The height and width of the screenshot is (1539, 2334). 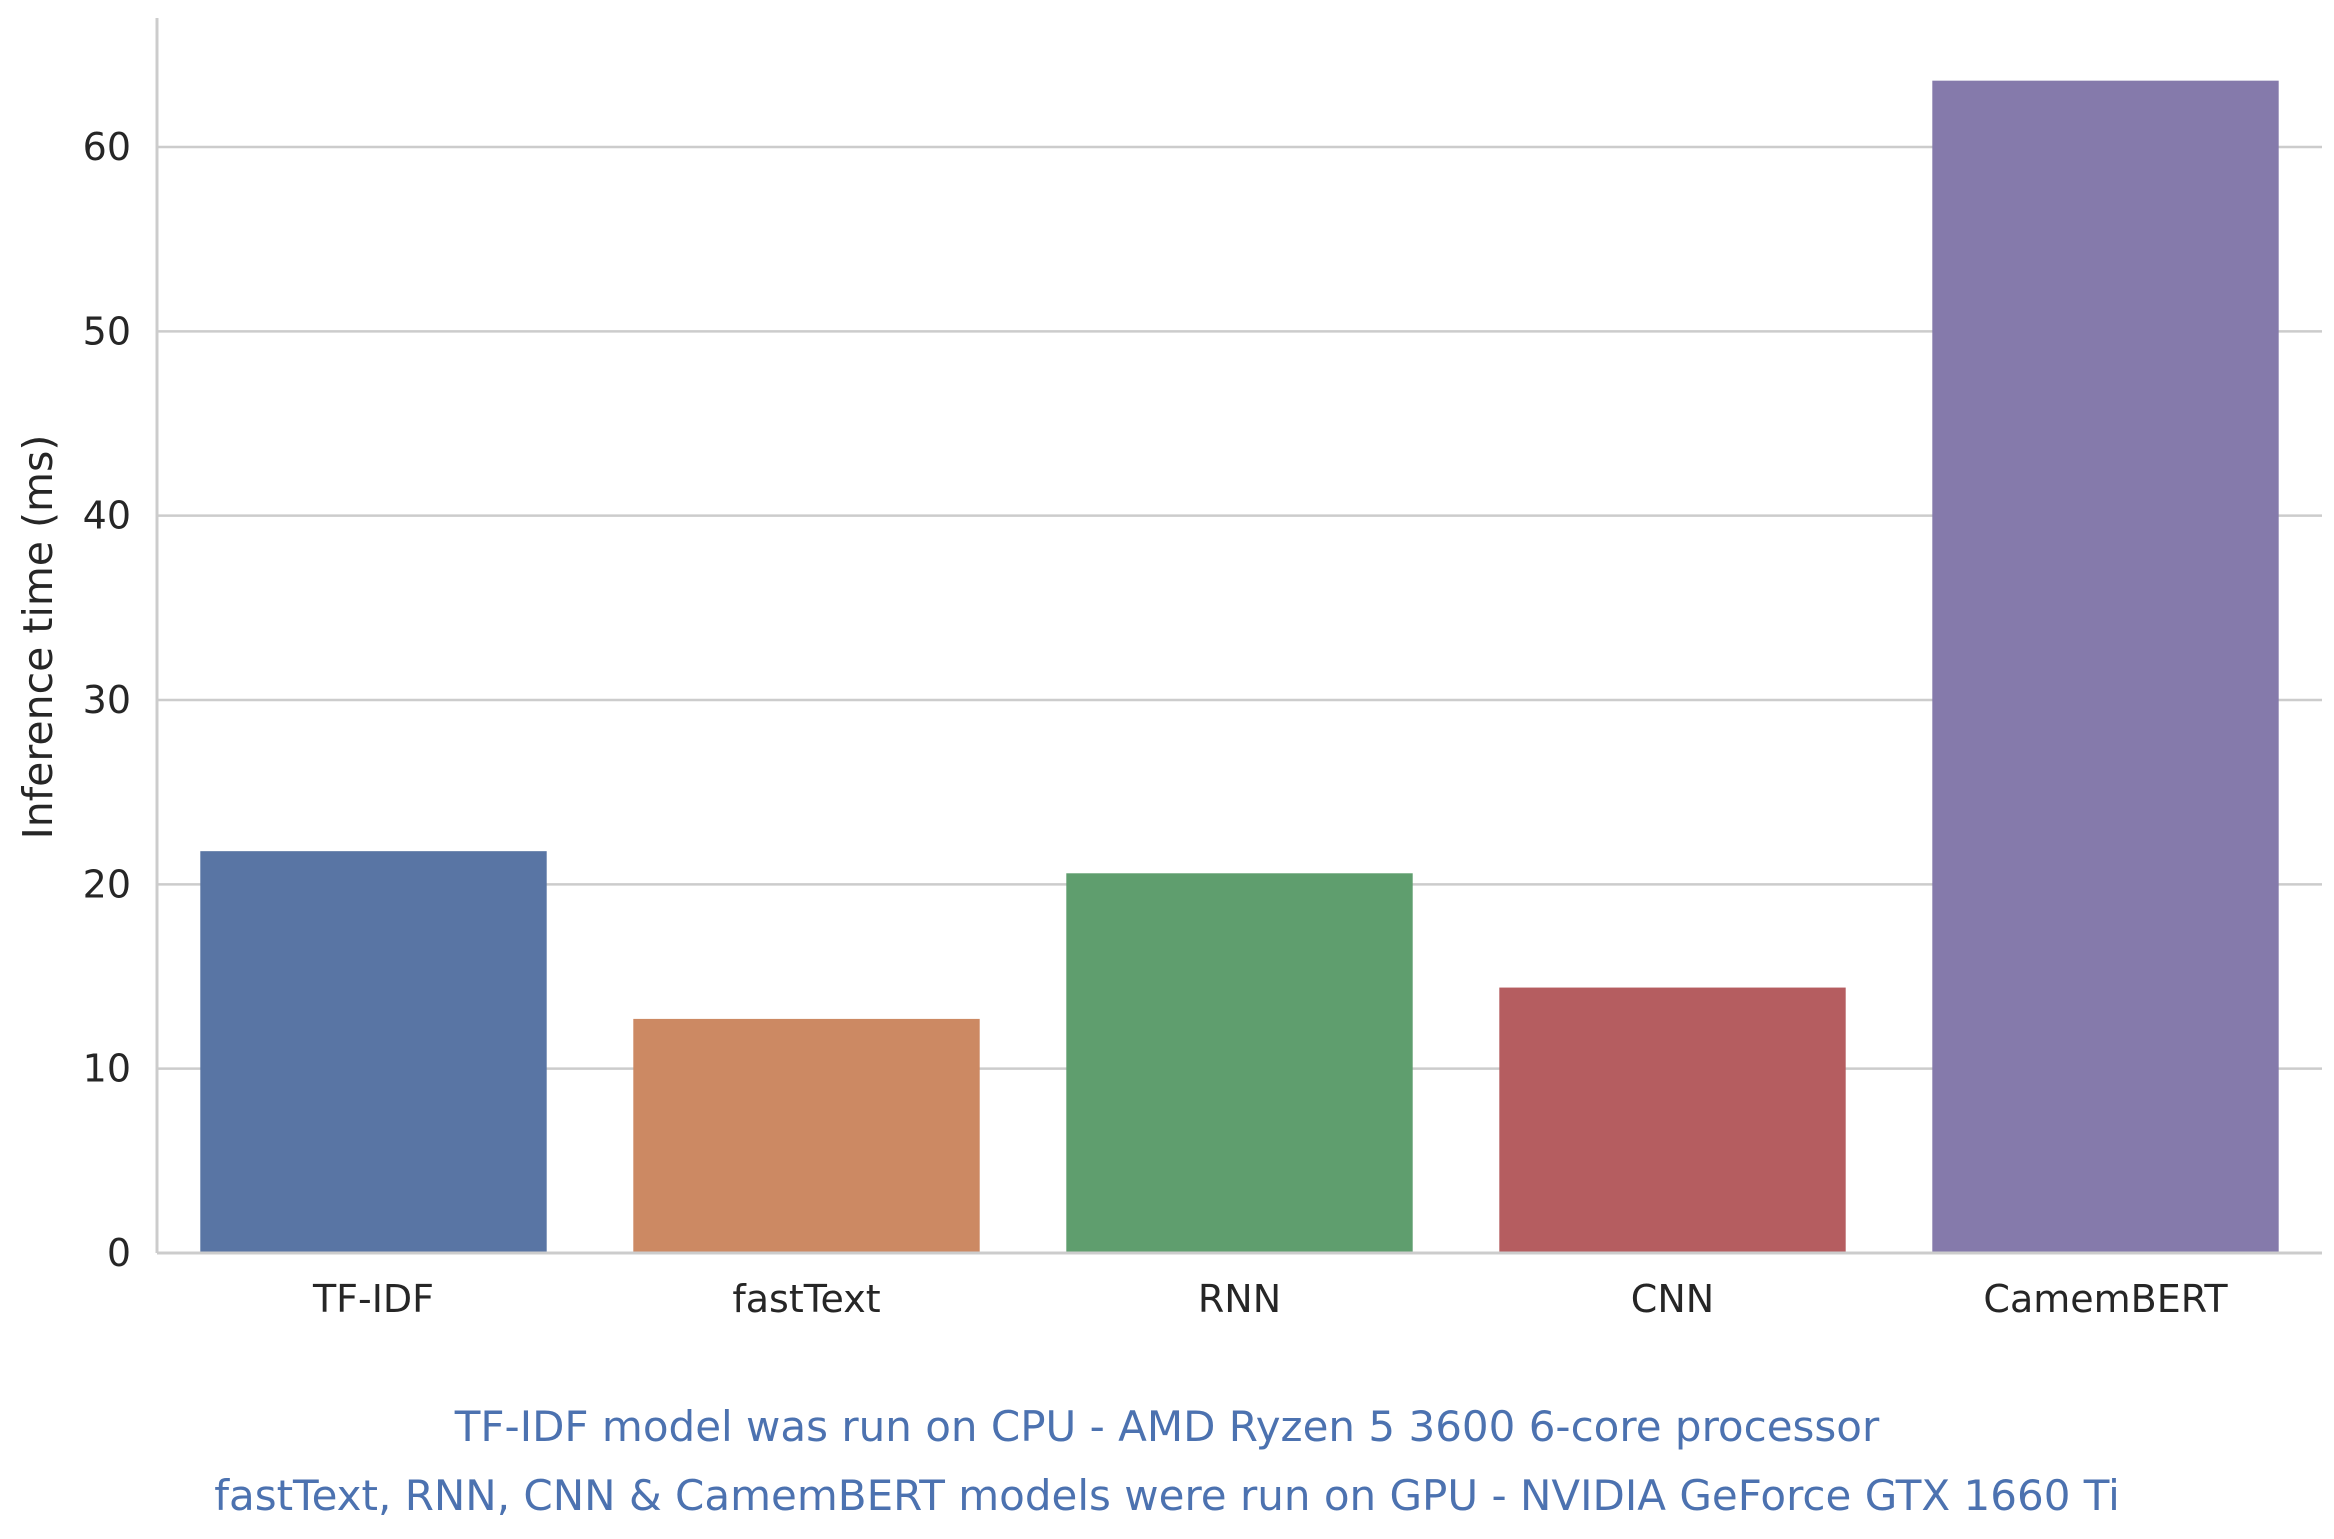 I want to click on x-tick-label: fastText, so click(x=806, y=1299).